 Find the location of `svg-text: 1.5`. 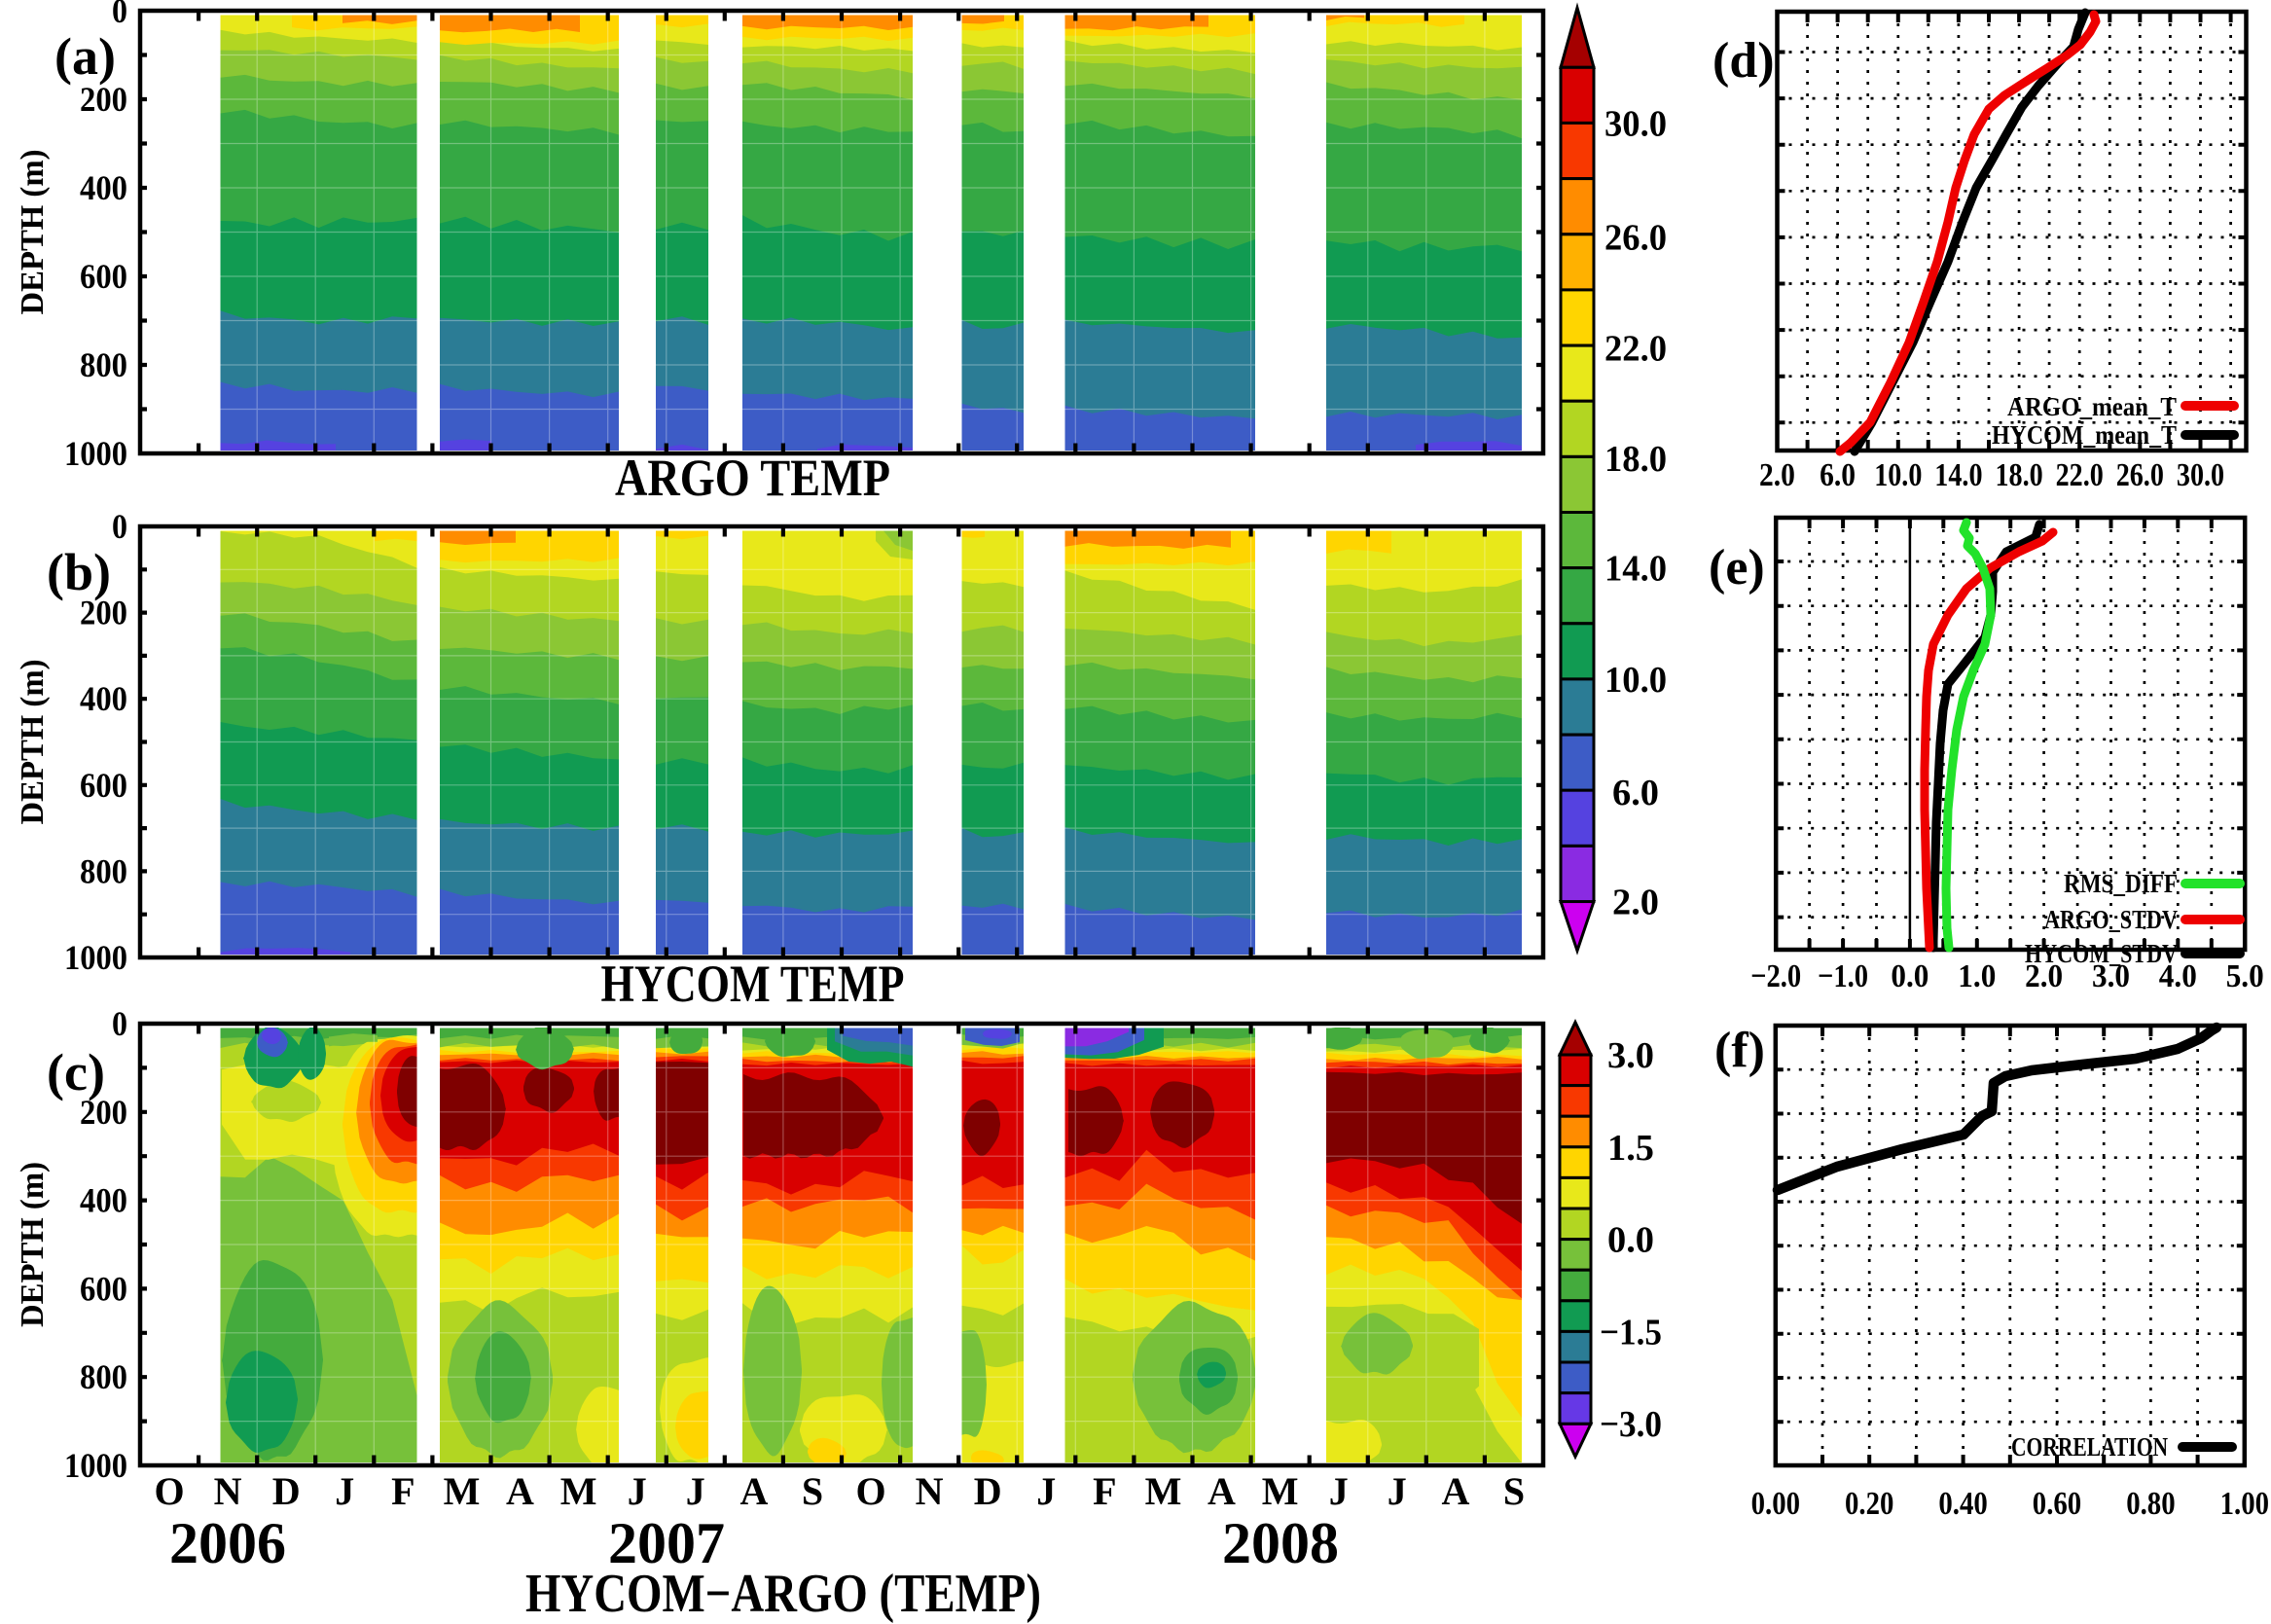

svg-text: 1.5 is located at coordinates (1630, 1148).